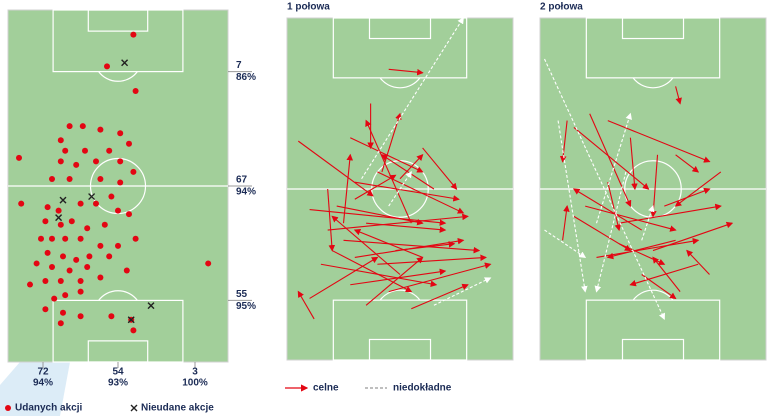 This screenshot has width=776, height=416. What do you see at coordinates (246, 306) in the screenshot?
I see `zone-share: 95%` at bounding box center [246, 306].